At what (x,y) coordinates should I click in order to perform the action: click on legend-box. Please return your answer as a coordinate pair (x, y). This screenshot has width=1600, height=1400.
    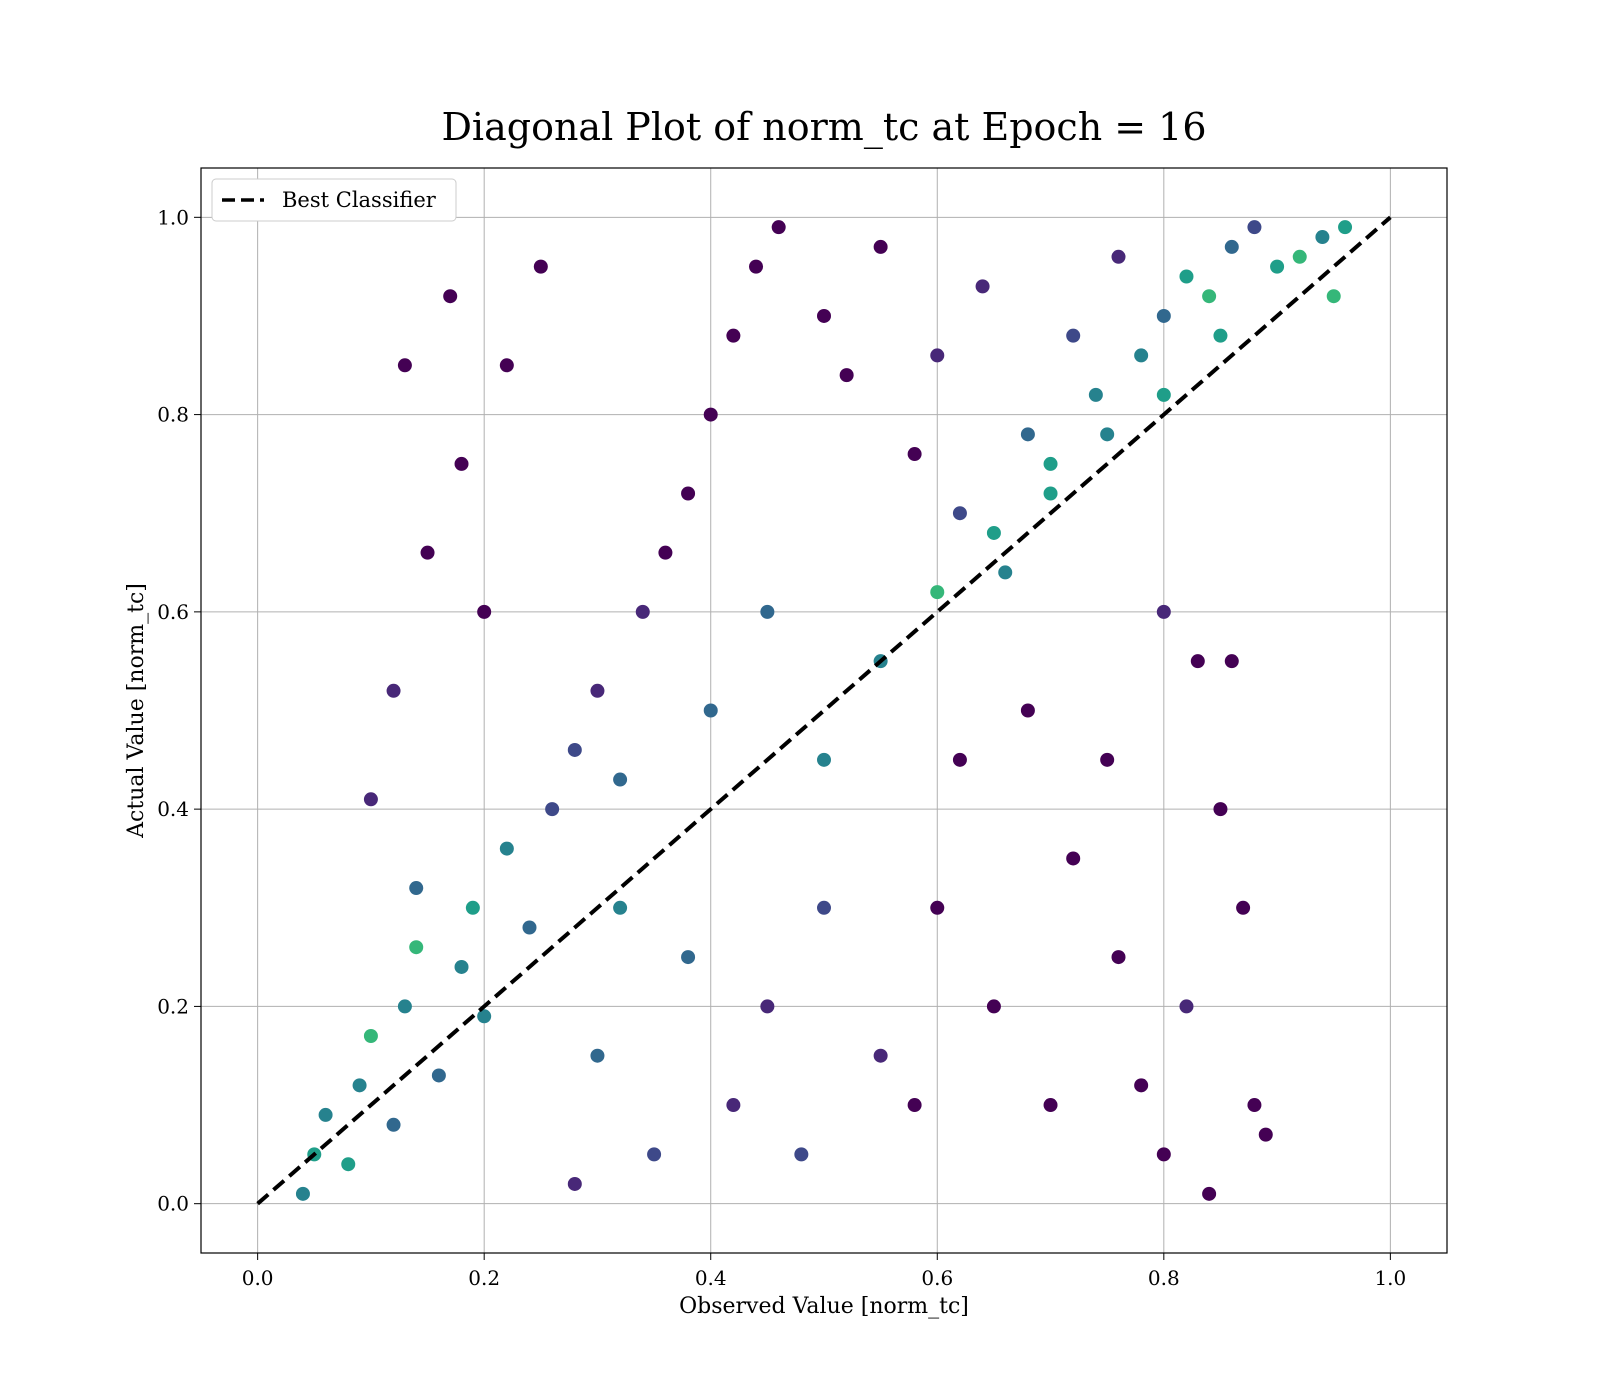
    Looking at the image, I should click on (334, 200).